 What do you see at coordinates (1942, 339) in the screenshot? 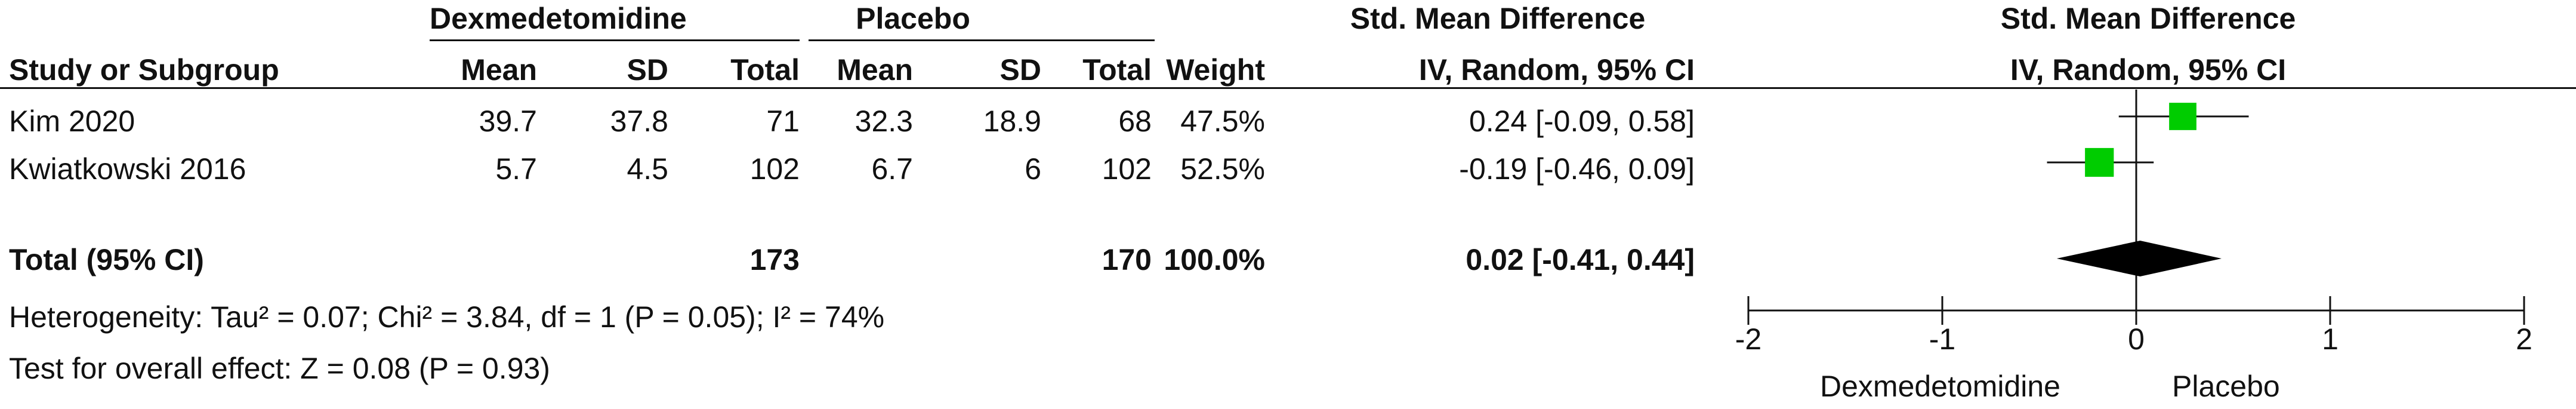
I see `x-axis-tick-label: -1` at bounding box center [1942, 339].